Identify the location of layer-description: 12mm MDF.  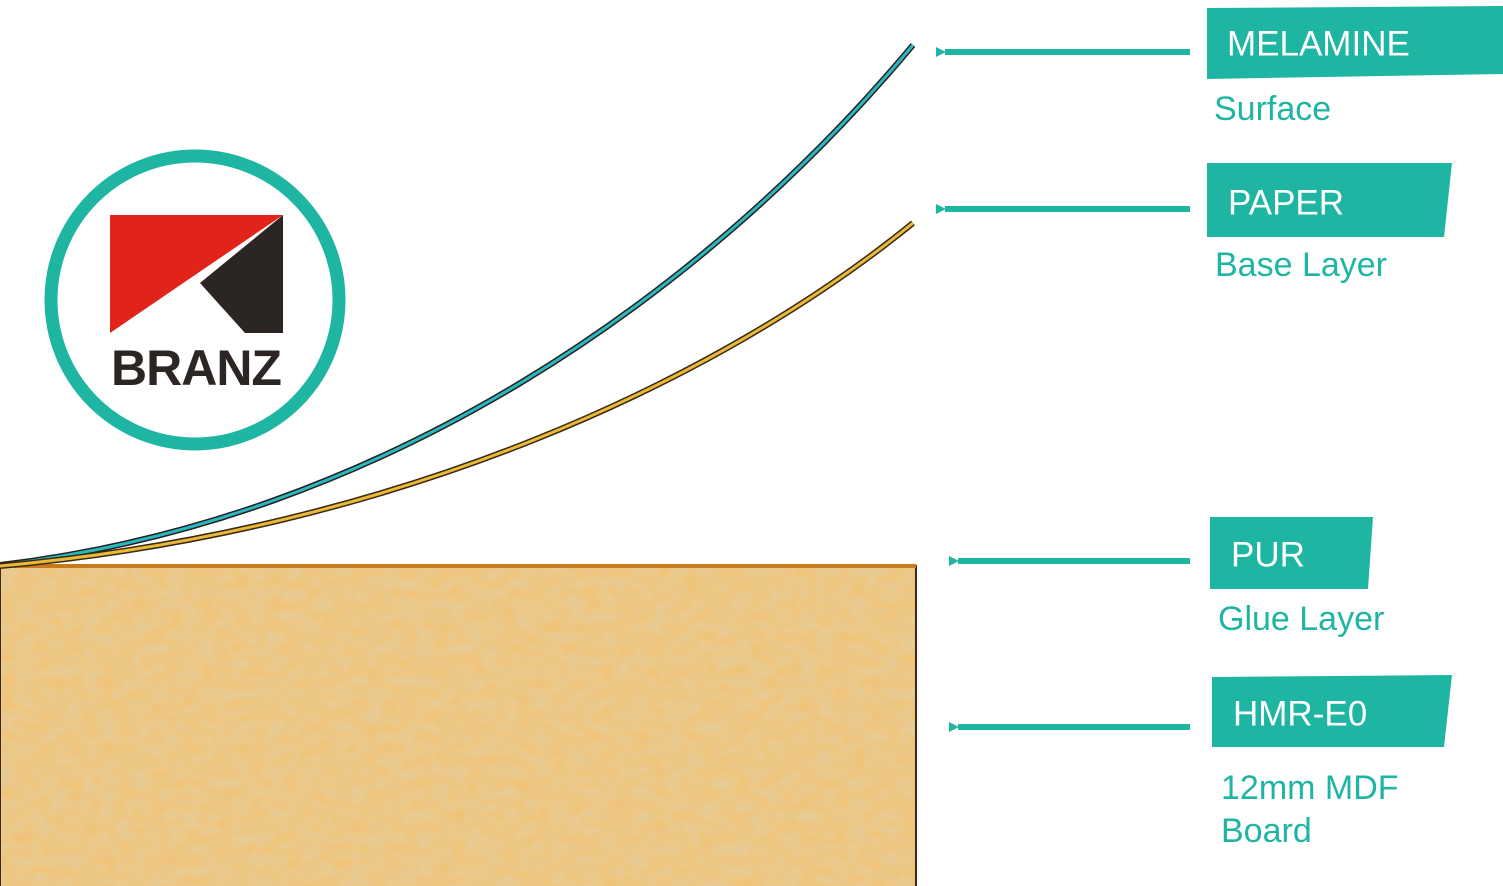
(1310, 788).